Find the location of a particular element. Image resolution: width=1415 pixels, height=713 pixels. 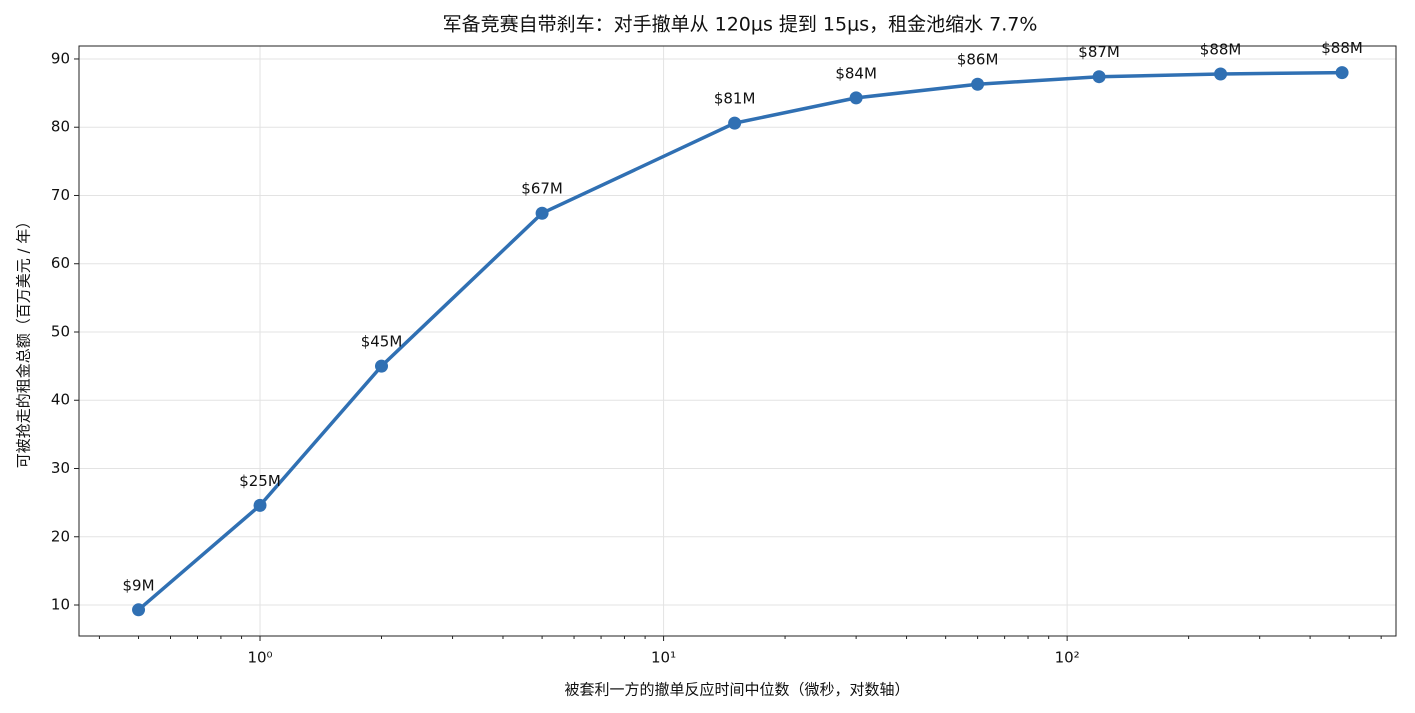

data-label: $81M is located at coordinates (735, 99).